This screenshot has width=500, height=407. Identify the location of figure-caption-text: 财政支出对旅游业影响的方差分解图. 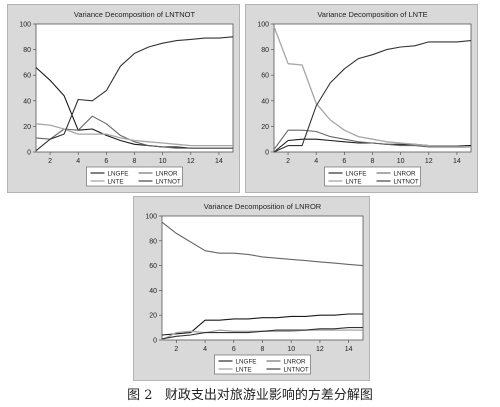
(268, 395).